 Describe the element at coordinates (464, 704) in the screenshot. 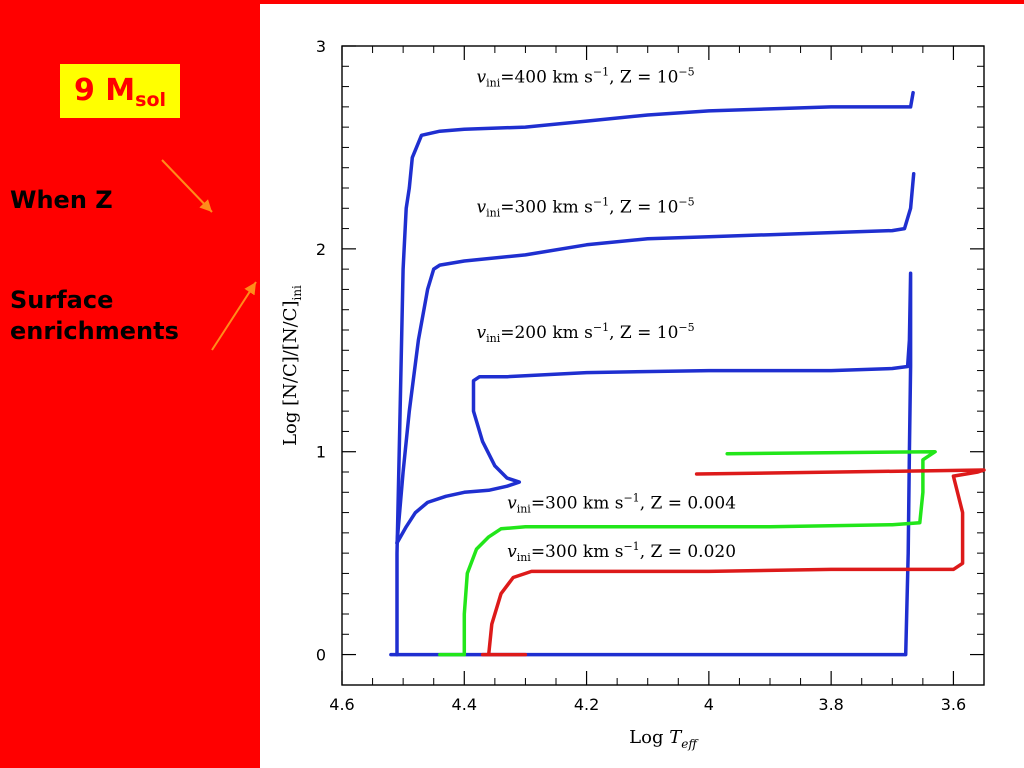

I see `x-tick-label: 4.4` at that location.